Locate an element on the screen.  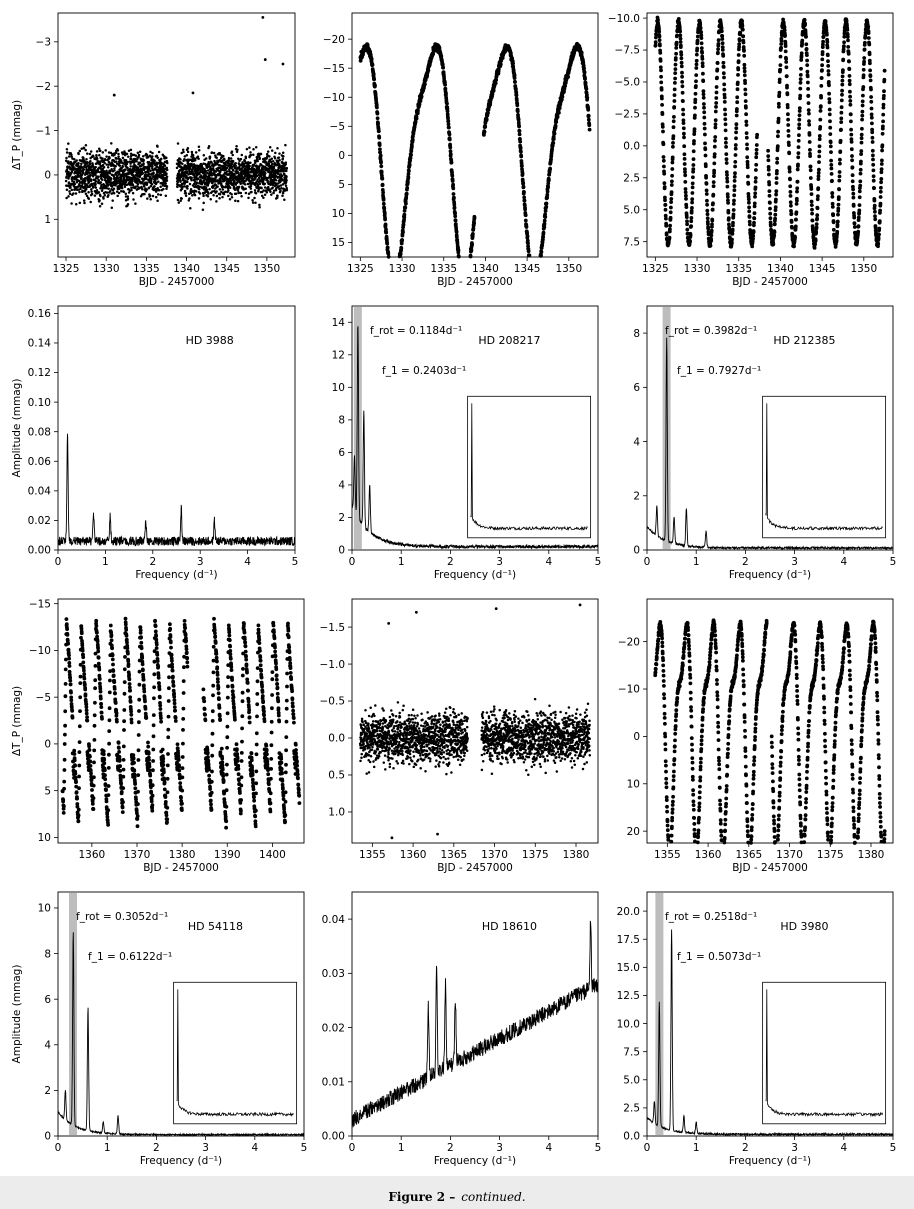
y-axis-label: ΔT_P (mmag) is located at coordinates (17, 135).